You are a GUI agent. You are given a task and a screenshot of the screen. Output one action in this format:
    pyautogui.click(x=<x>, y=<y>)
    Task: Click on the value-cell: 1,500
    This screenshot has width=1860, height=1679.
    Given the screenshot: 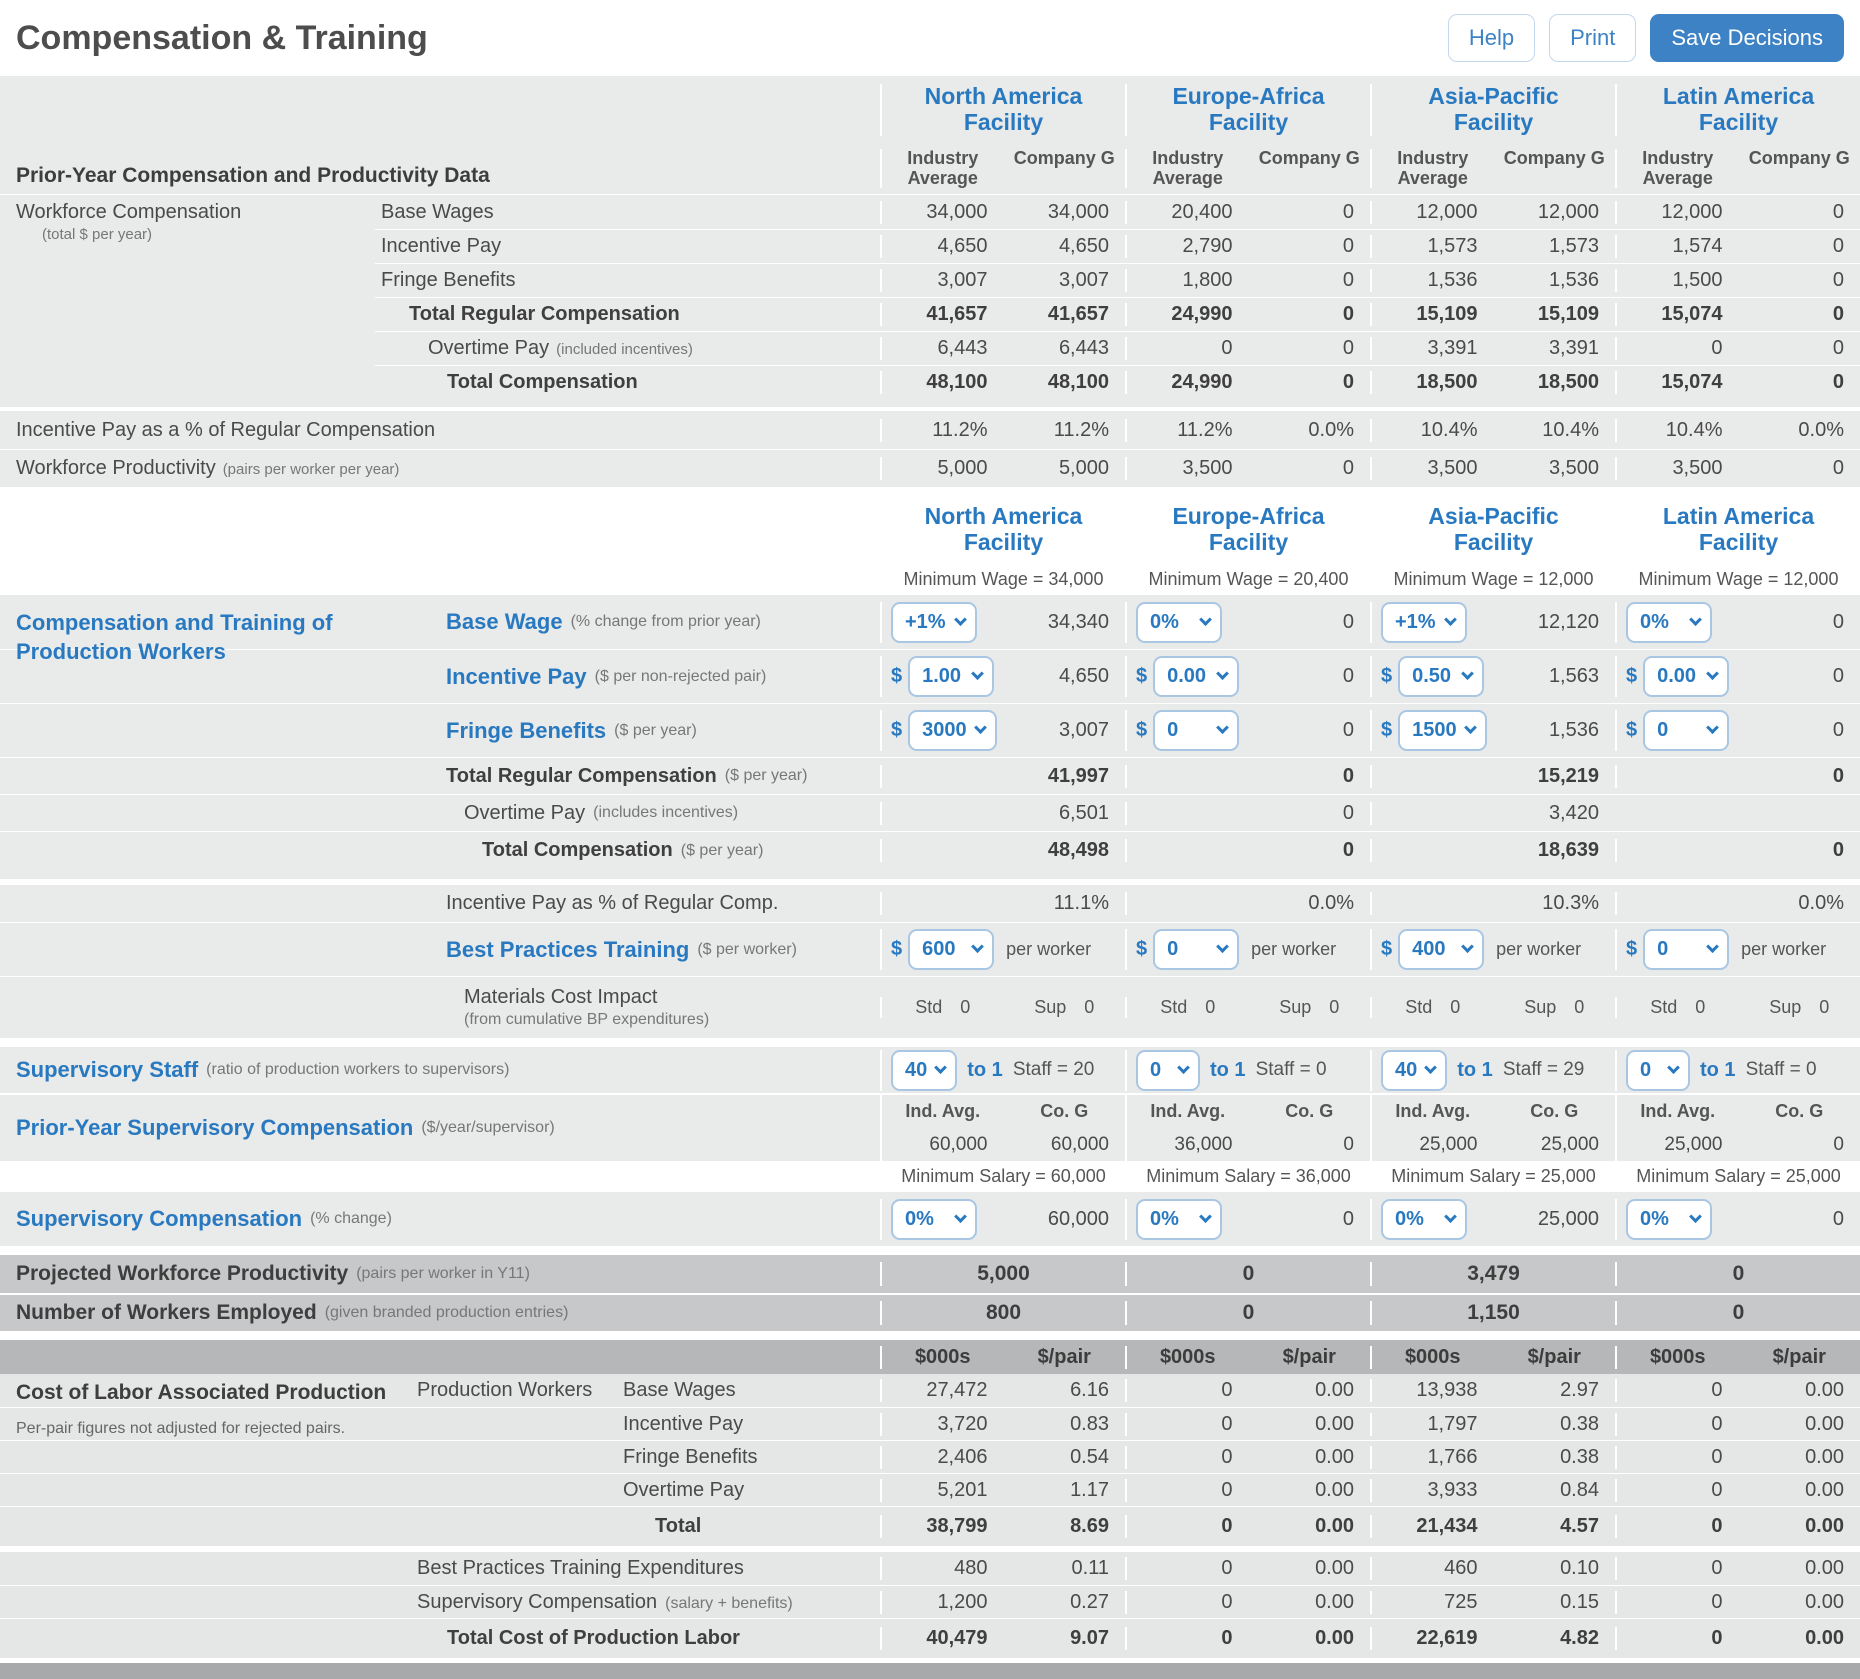 What is the action you would take?
    pyautogui.click(x=1678, y=280)
    